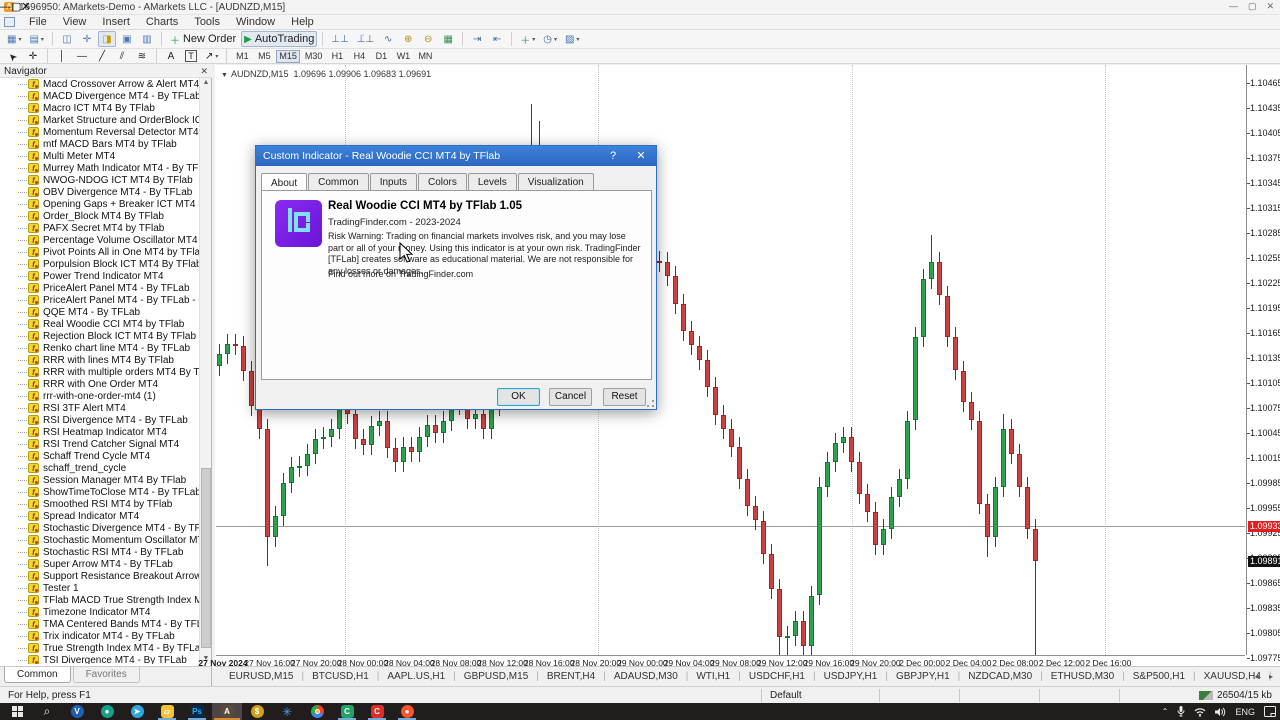 This screenshot has height=720, width=1280. What do you see at coordinates (393, 181) in the screenshot?
I see `dialog-tab-inputs: Inputs` at bounding box center [393, 181].